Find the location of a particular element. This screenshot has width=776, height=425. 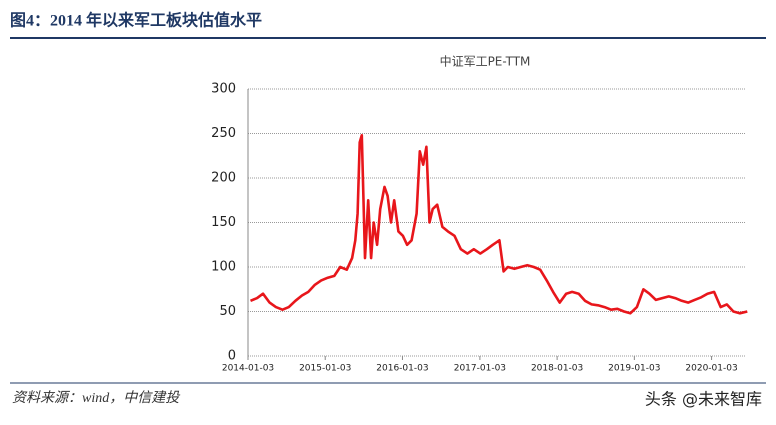

y-tick-label: 150 is located at coordinates (223, 222).